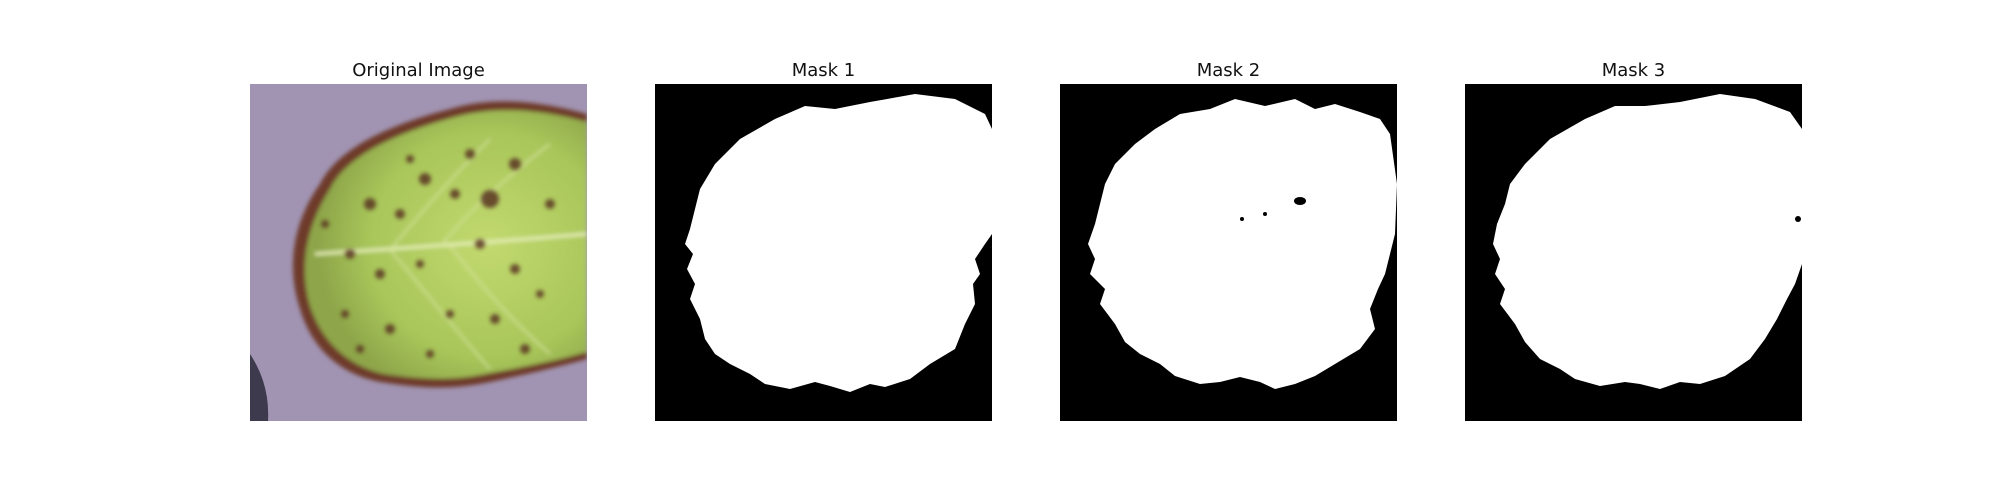 The width and height of the screenshot is (2000, 500). Describe the element at coordinates (418, 70) in the screenshot. I see `panel-title: Original Image` at that location.